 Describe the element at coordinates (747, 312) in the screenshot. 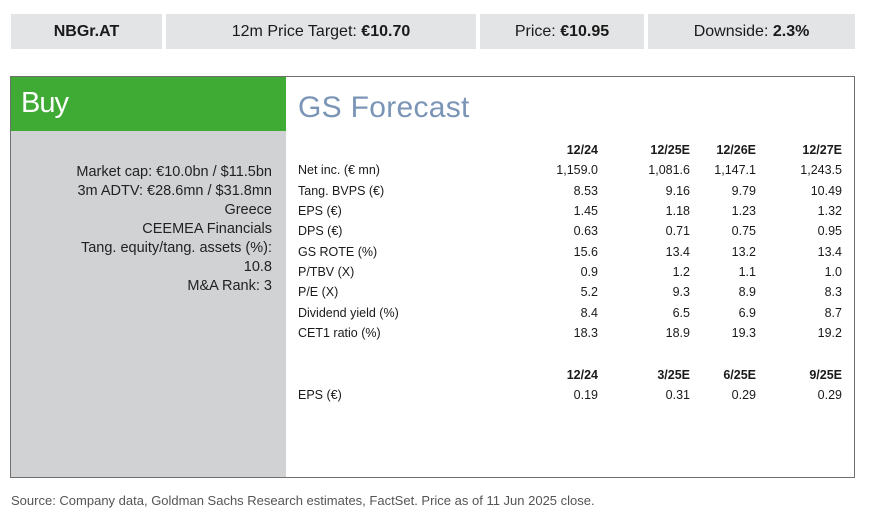

I see `table-cell: 6.9` at that location.